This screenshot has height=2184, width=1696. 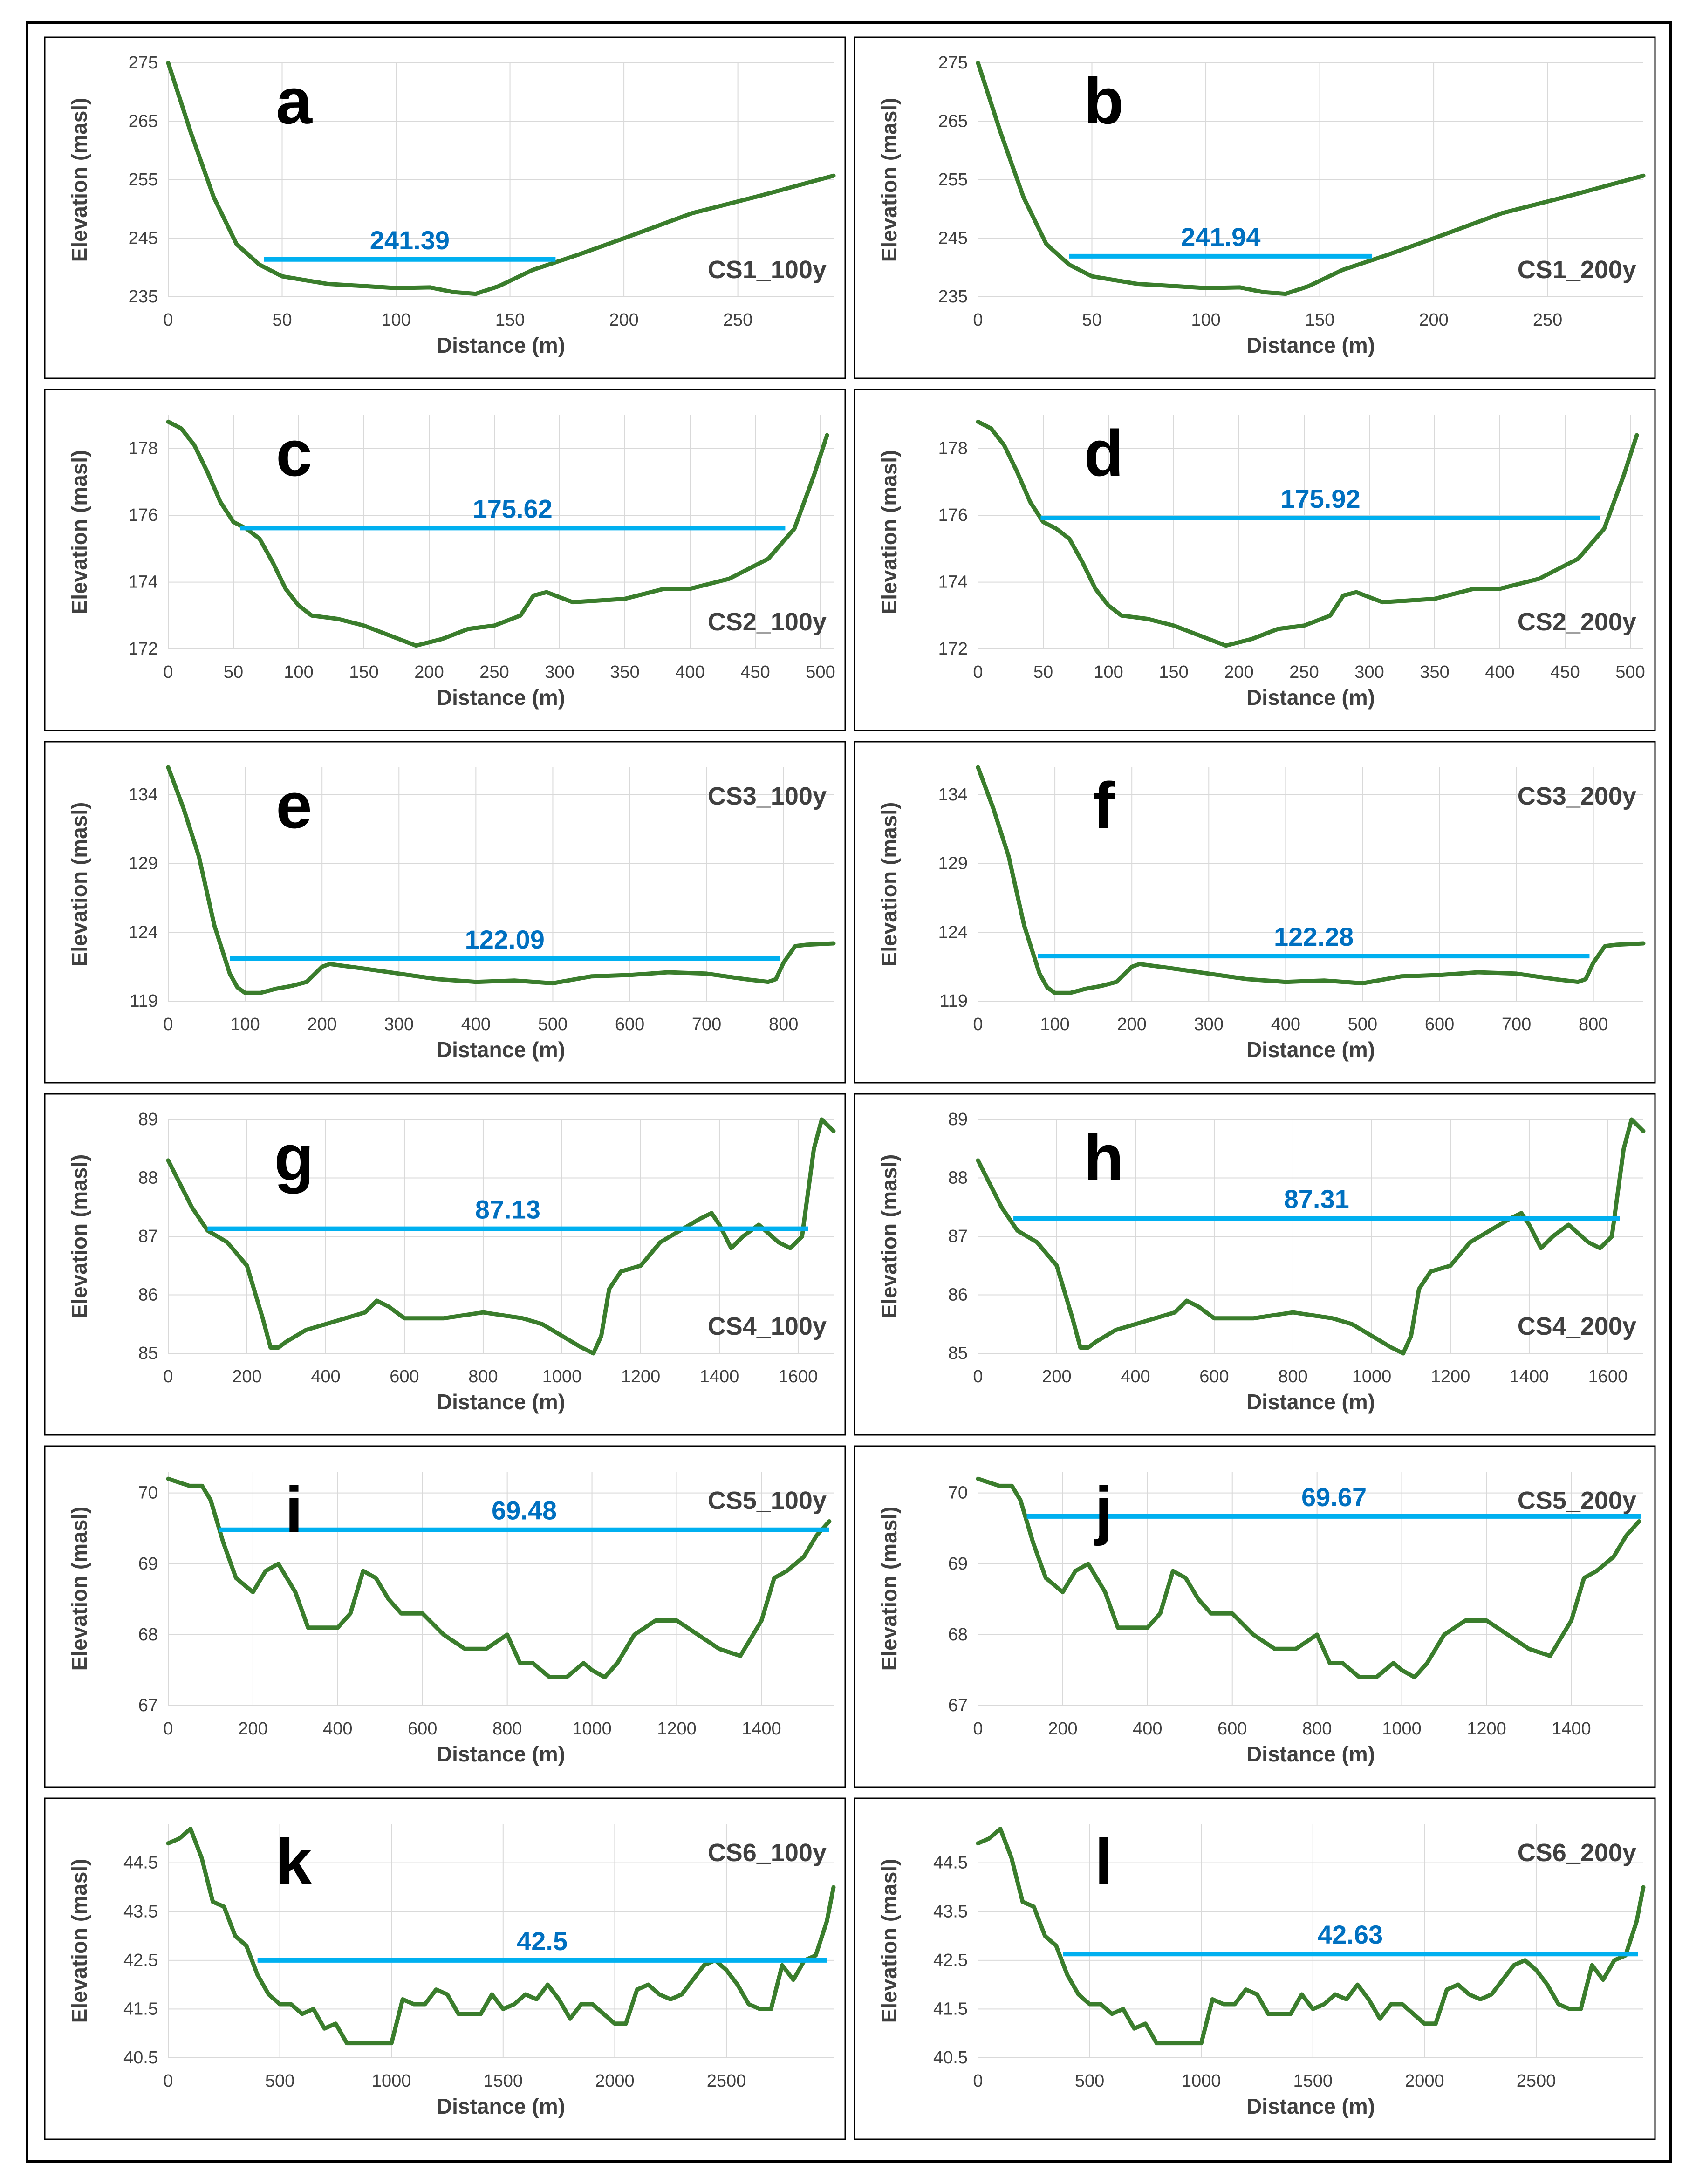 What do you see at coordinates (1577, 1501) in the screenshot?
I see `cross-section-name: CS5_200y` at bounding box center [1577, 1501].